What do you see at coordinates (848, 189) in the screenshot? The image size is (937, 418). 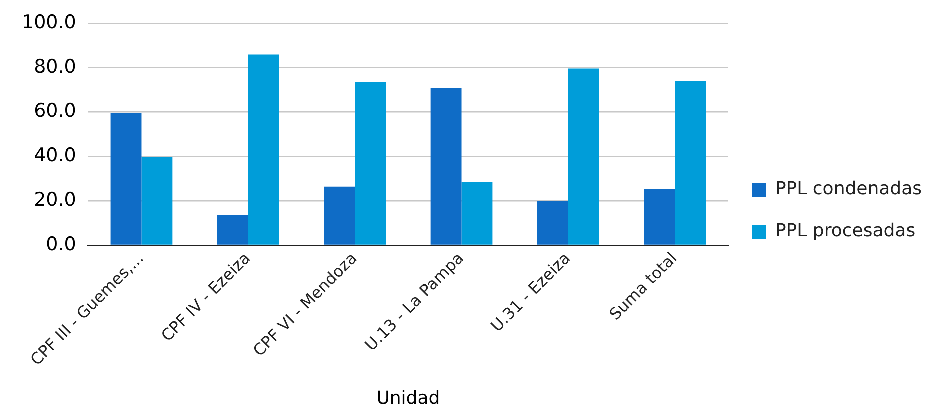 I see `legend-label: PPL condenadas` at bounding box center [848, 189].